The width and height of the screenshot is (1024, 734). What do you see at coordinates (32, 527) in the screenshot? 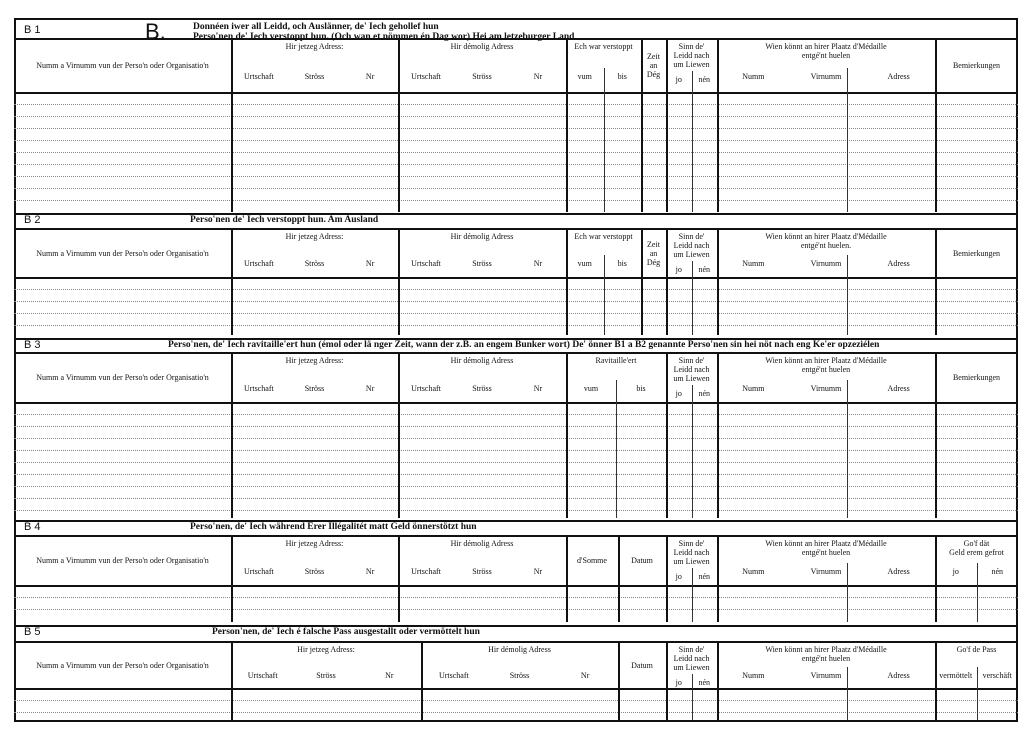
I see `section-code: B 4` at bounding box center [32, 527].